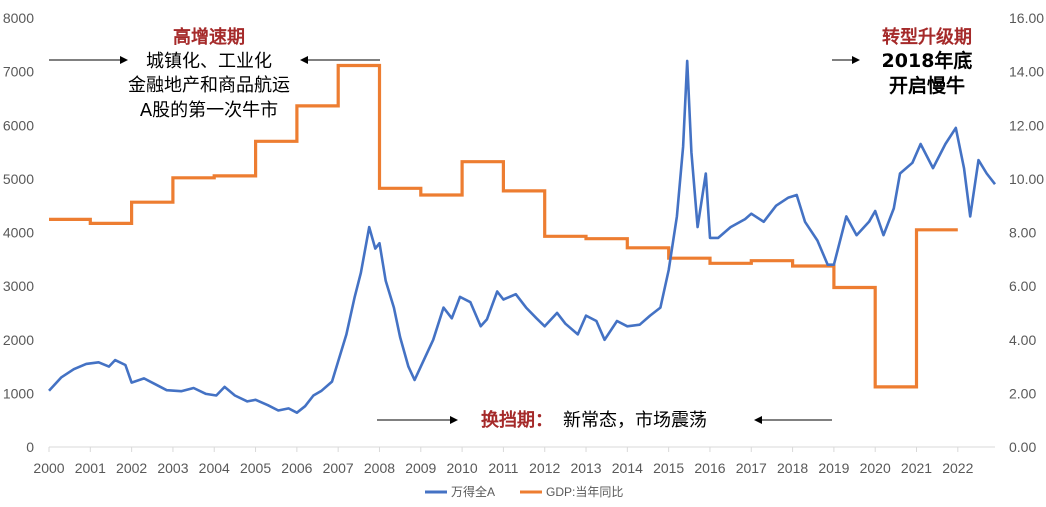 The image size is (1046, 507). I want to click on x-tick-label: 2005, so click(255, 468).